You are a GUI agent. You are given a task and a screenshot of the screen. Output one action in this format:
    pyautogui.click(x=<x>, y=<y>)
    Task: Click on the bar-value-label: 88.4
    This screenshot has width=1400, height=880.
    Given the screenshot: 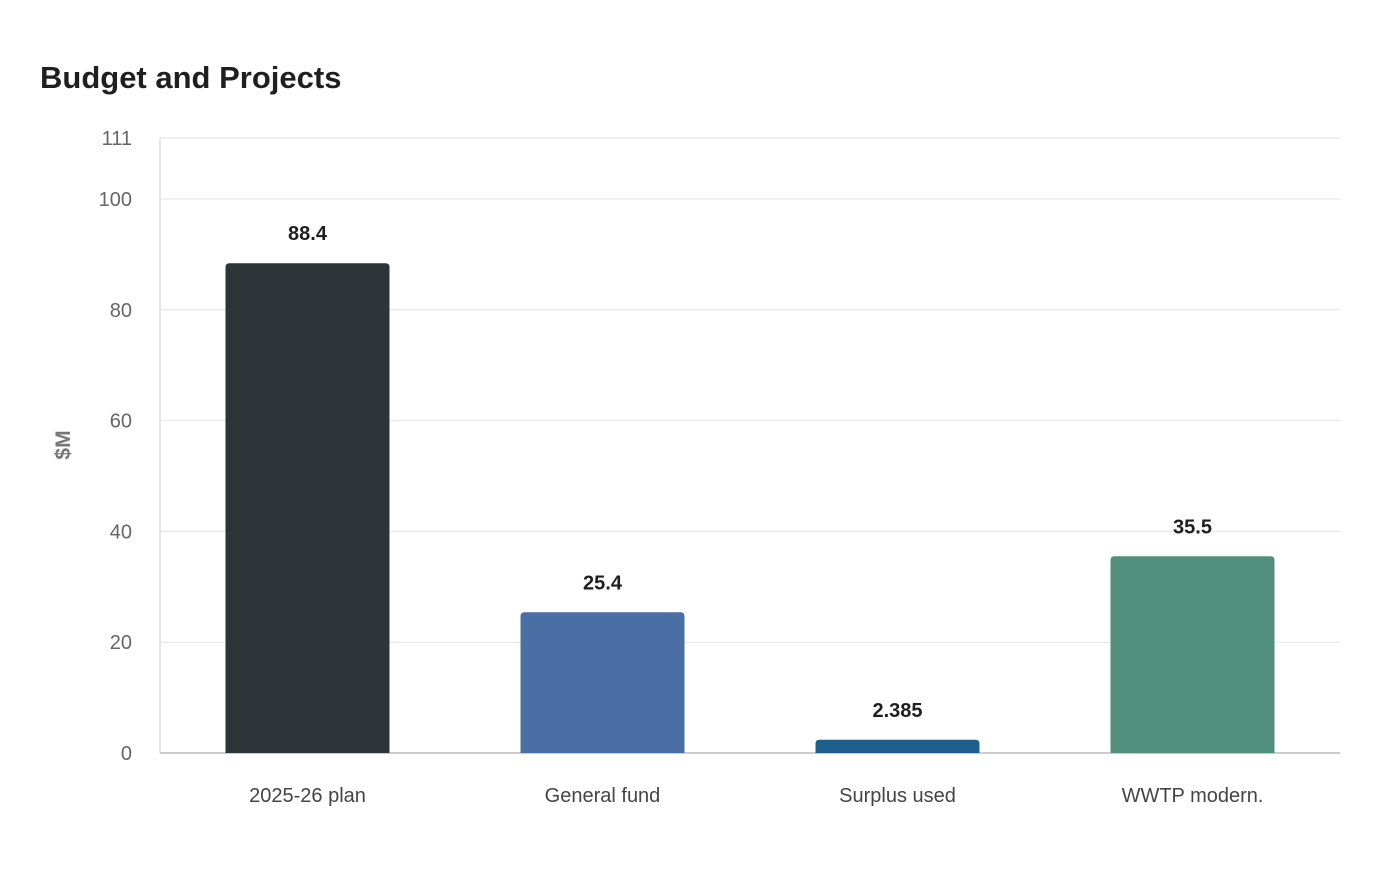 What is the action you would take?
    pyautogui.click(x=308, y=234)
    